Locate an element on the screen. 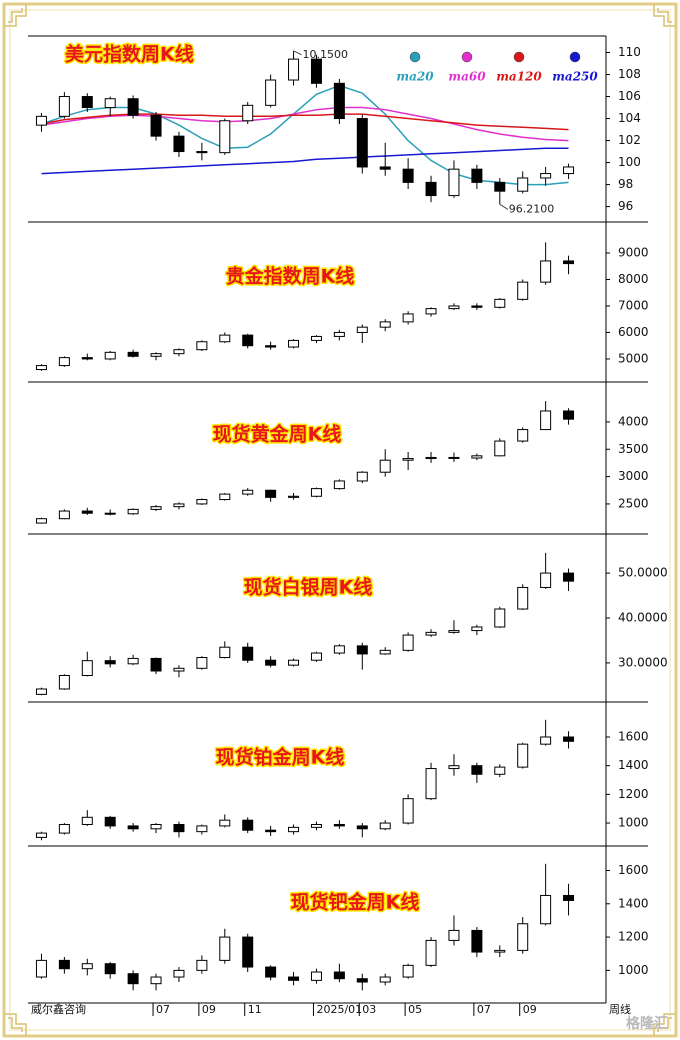  y-tick-label: 104 is located at coordinates (629, 118).